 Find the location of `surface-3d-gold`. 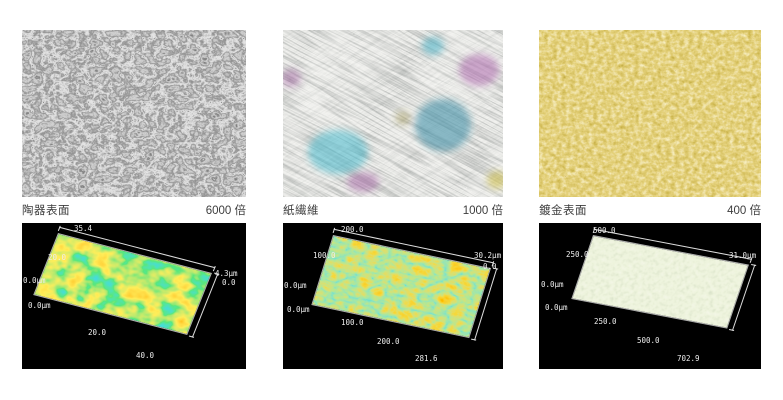

surface-3d-gold is located at coordinates (663, 279).